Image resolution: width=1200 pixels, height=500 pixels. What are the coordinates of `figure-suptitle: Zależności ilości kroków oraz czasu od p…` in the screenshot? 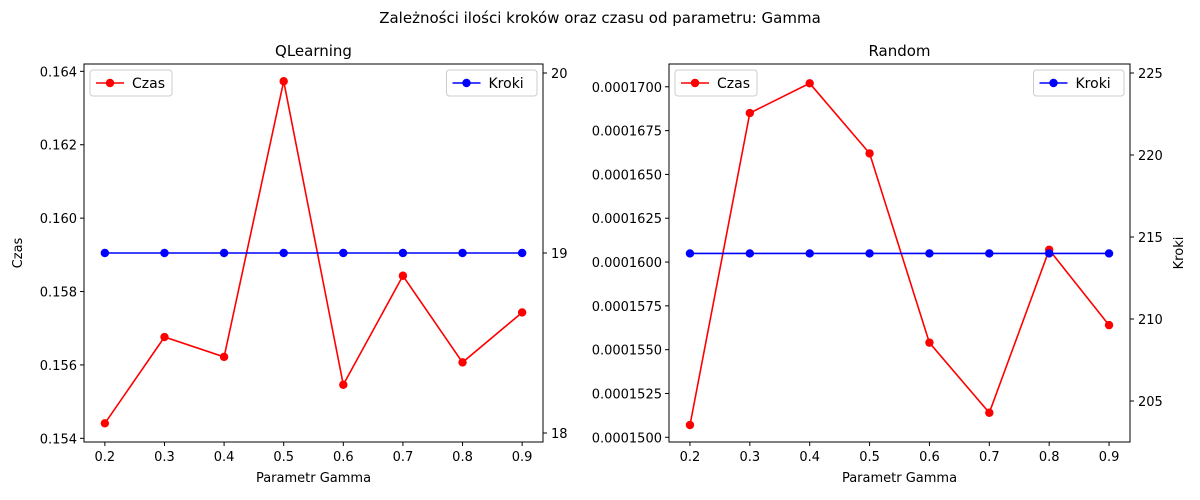 It's located at (600, 18).